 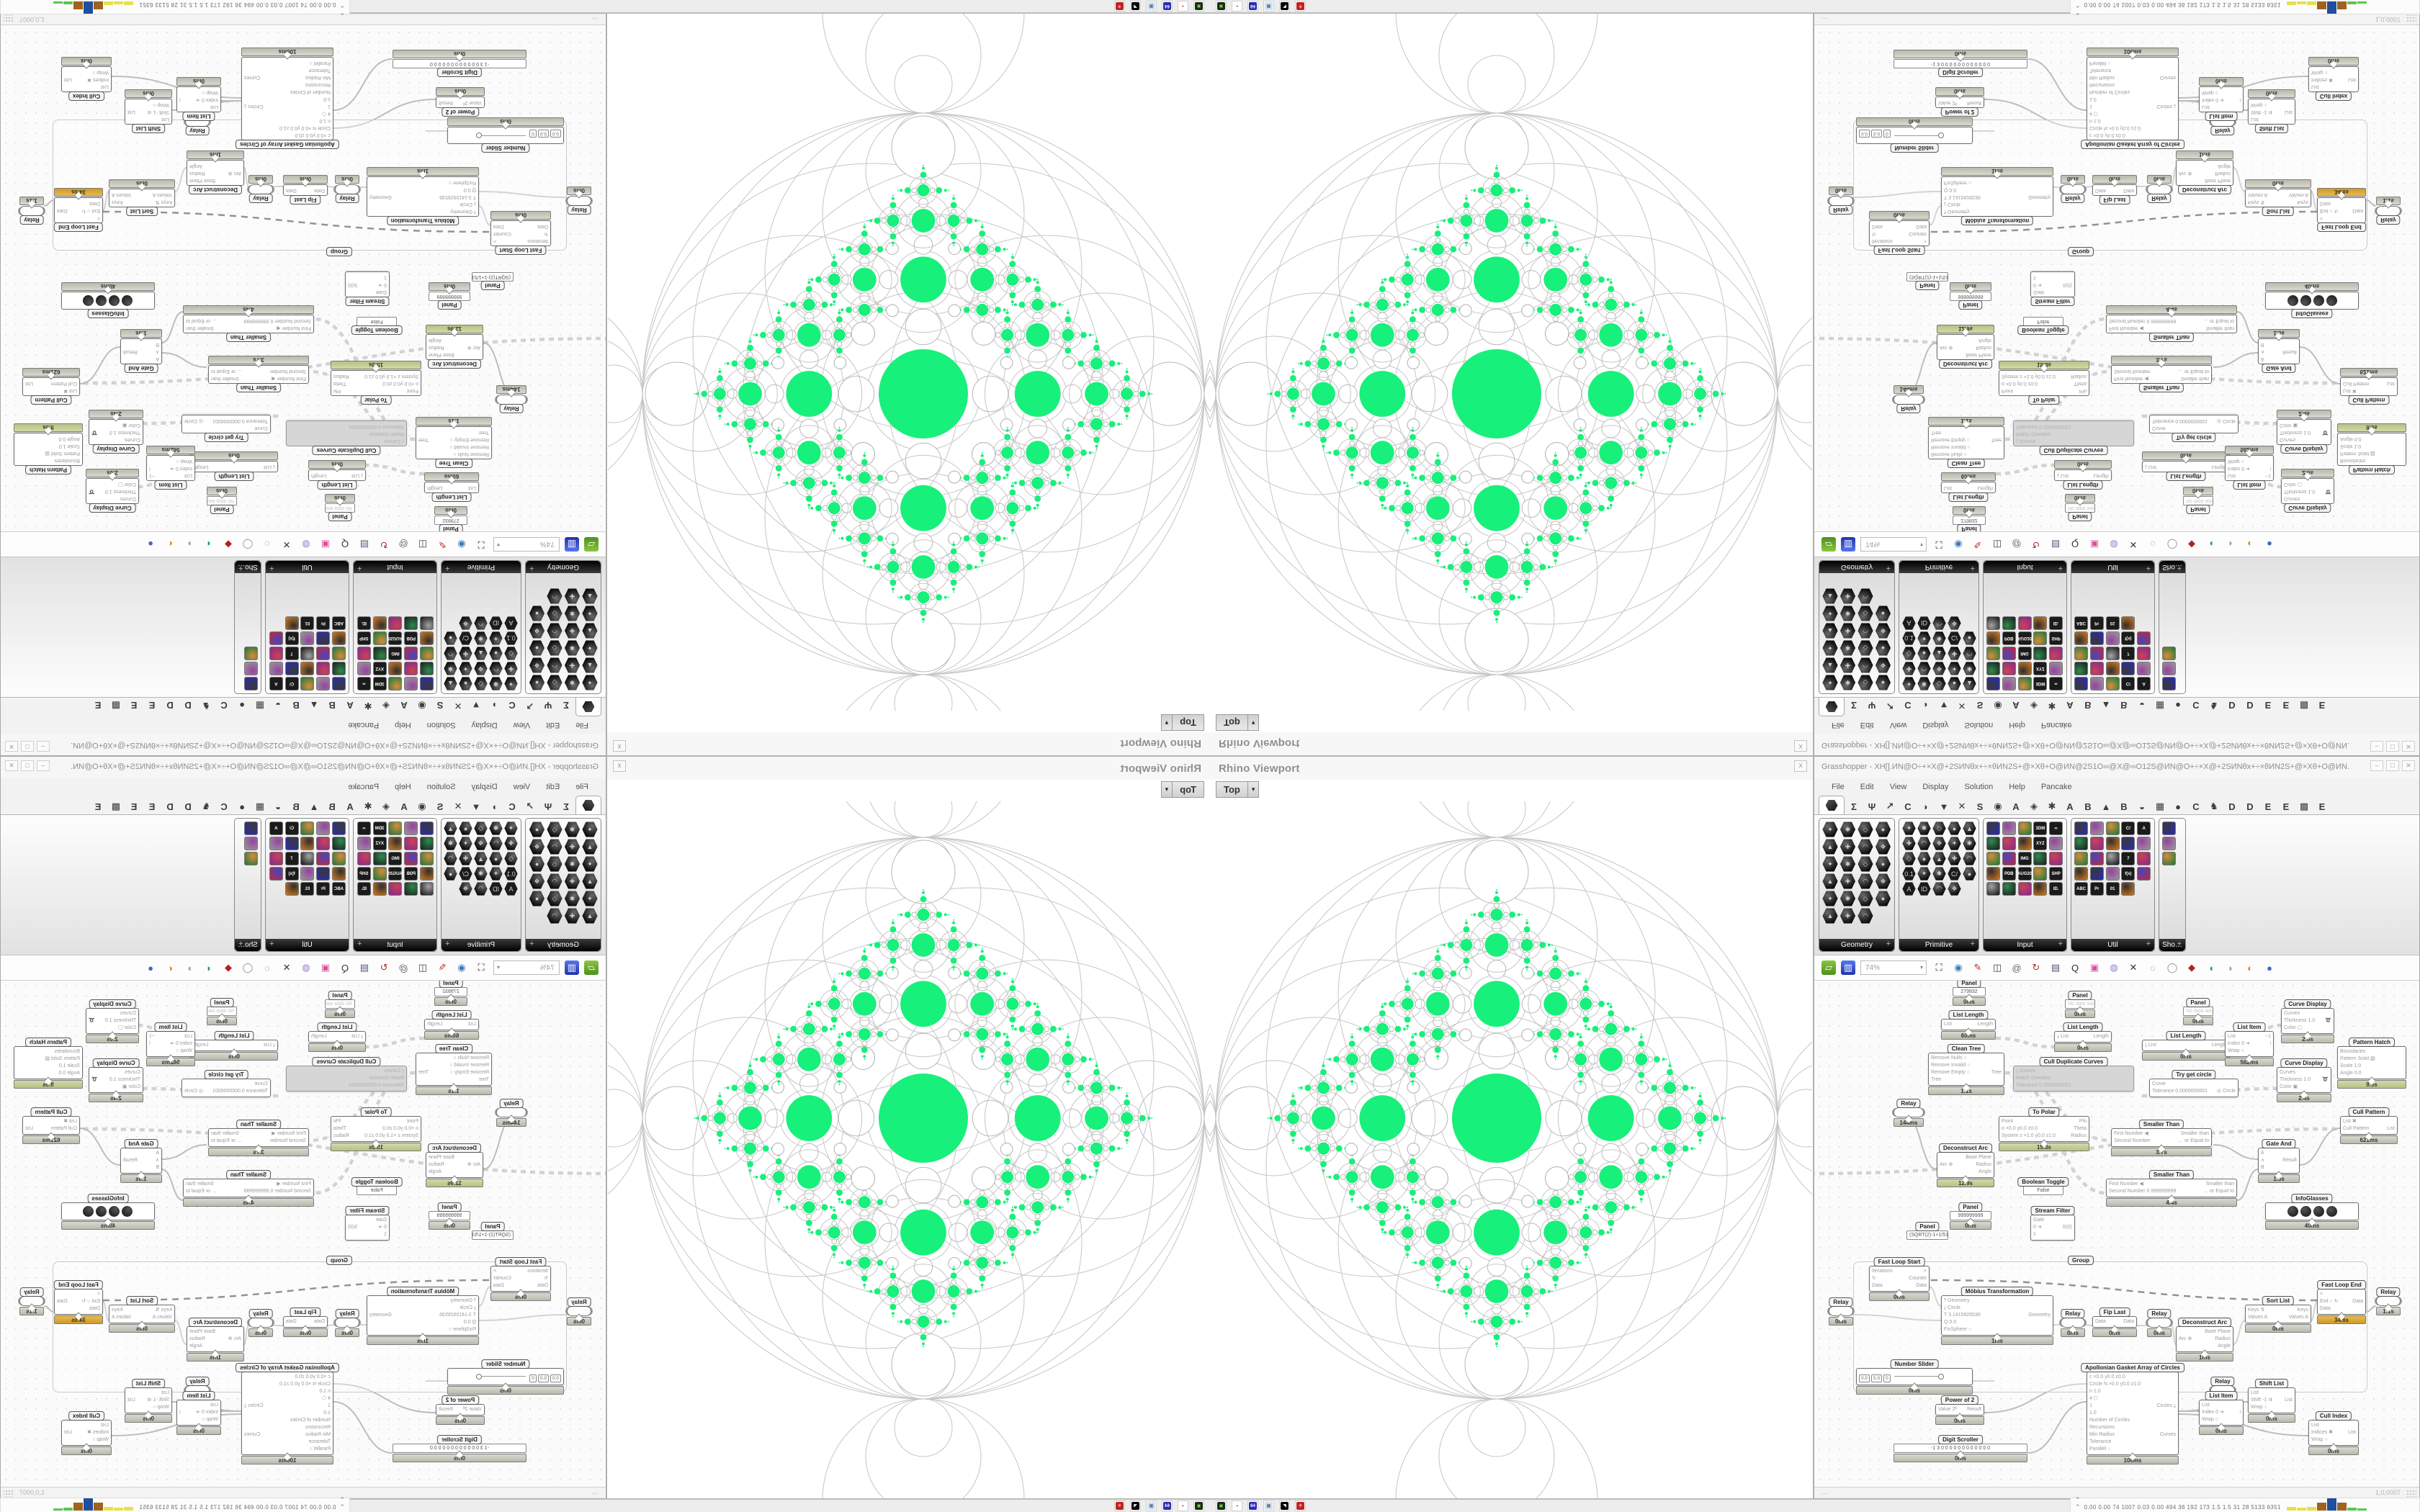 I want to click on save-icon: ▥, so click(x=1848, y=544).